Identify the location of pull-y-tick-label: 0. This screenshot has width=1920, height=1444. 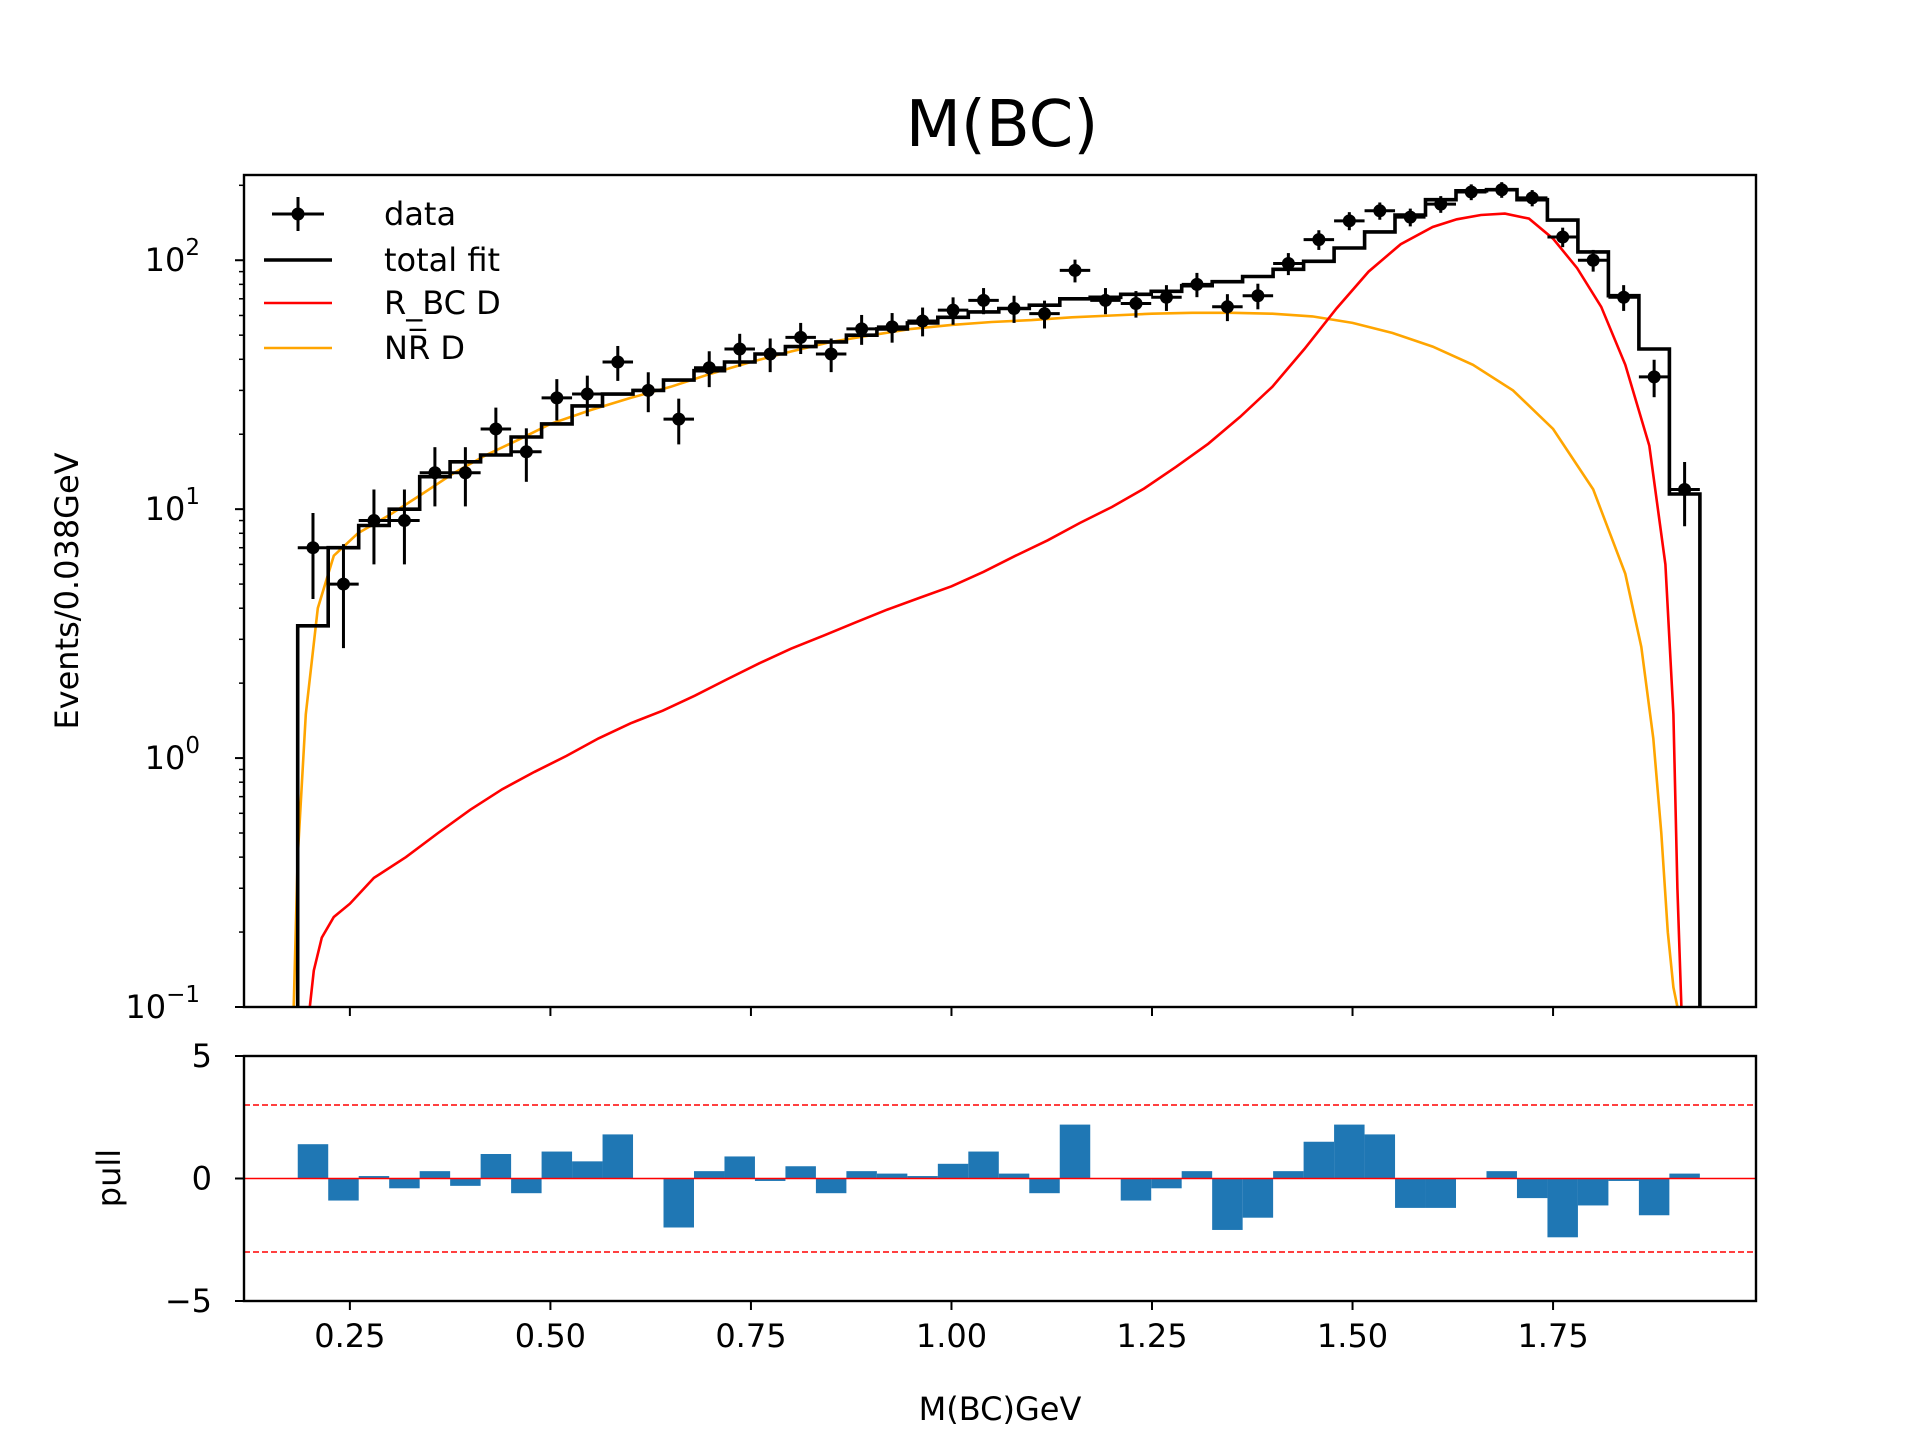
(202, 1179).